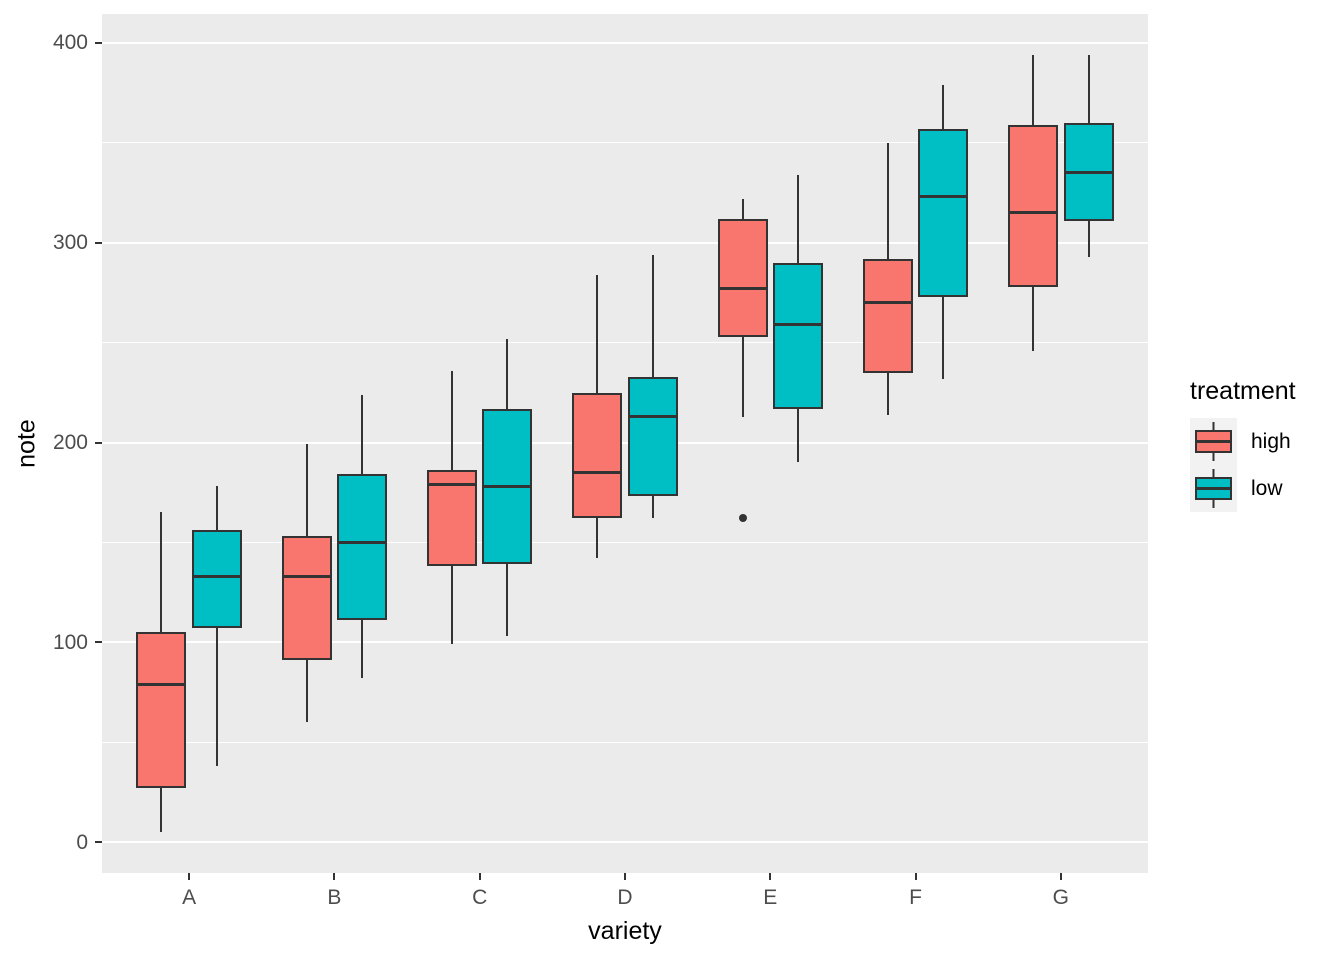 The image size is (1344, 960). What do you see at coordinates (216, 508) in the screenshot?
I see `whisker-upper-A-low` at bounding box center [216, 508].